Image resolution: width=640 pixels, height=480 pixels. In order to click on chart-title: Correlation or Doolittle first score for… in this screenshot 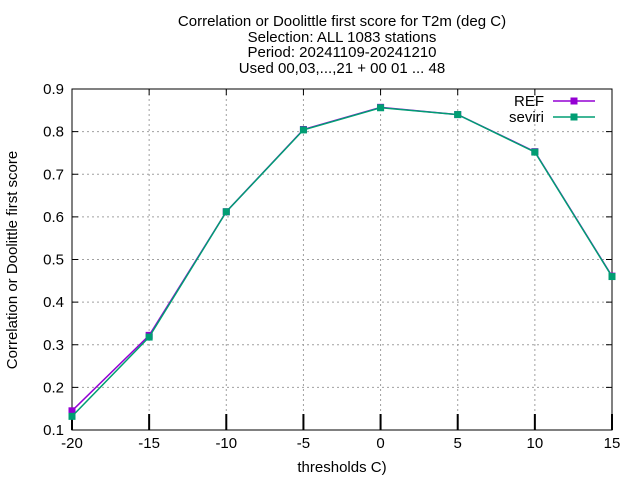, I will do `click(342, 45)`.